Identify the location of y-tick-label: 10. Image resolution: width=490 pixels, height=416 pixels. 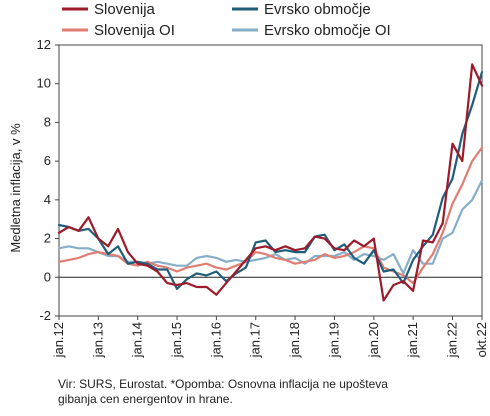
(44, 83).